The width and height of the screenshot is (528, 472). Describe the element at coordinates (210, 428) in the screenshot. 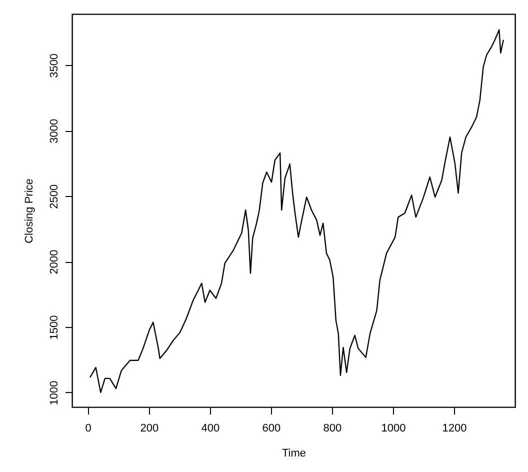

I see `x-tick-label: 400` at that location.